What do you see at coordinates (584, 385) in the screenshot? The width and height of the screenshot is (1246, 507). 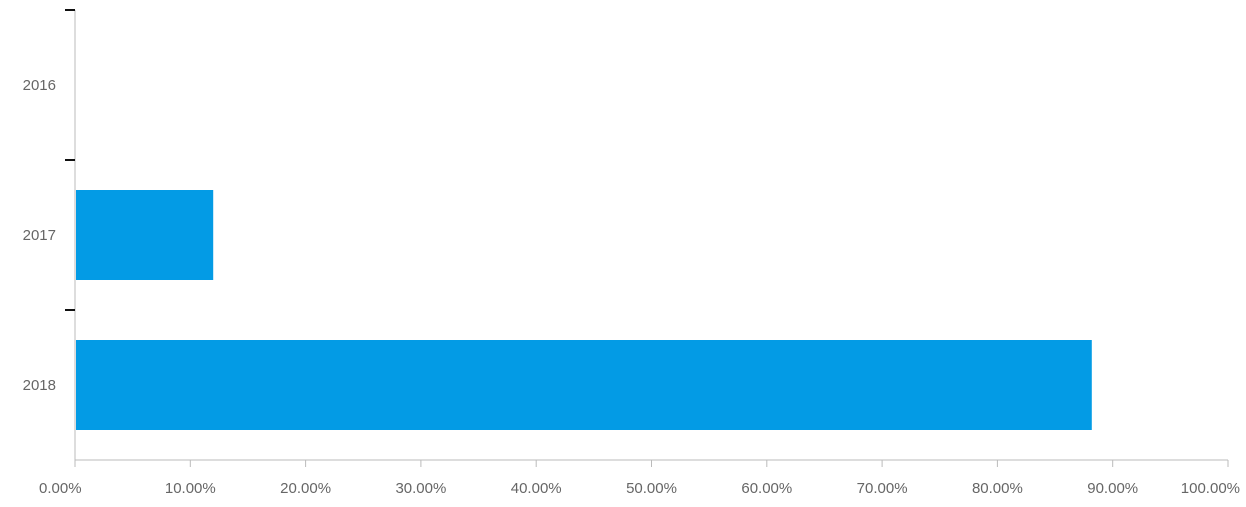 I see `bar-2018` at bounding box center [584, 385].